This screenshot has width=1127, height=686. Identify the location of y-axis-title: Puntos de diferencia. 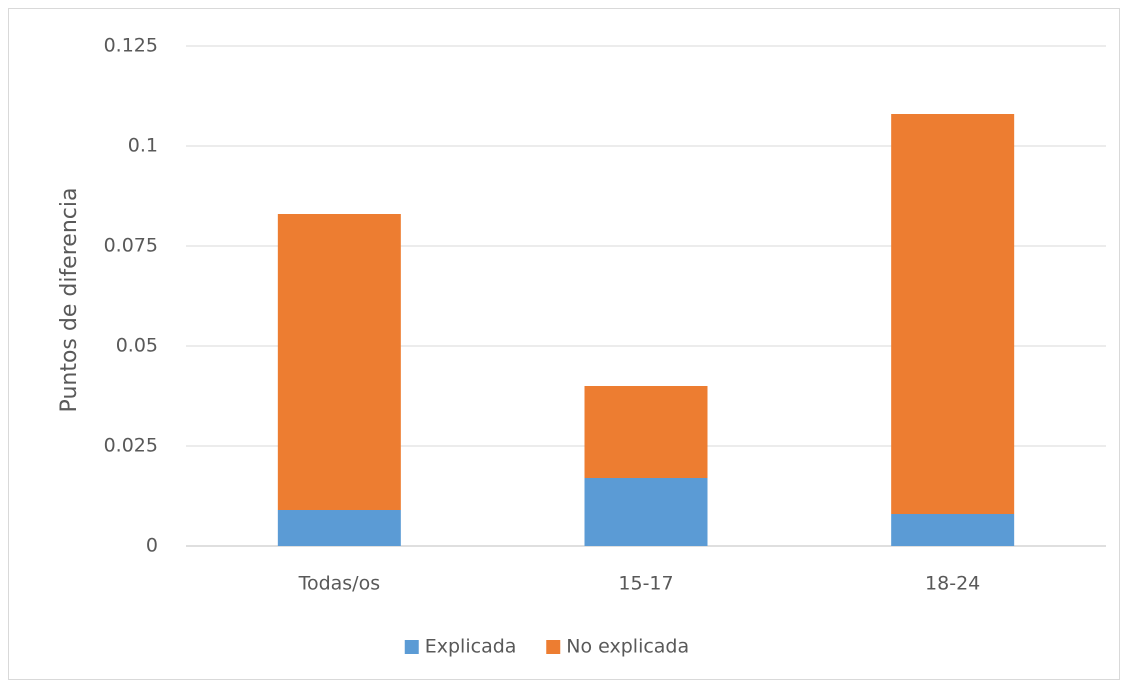
(69, 300).